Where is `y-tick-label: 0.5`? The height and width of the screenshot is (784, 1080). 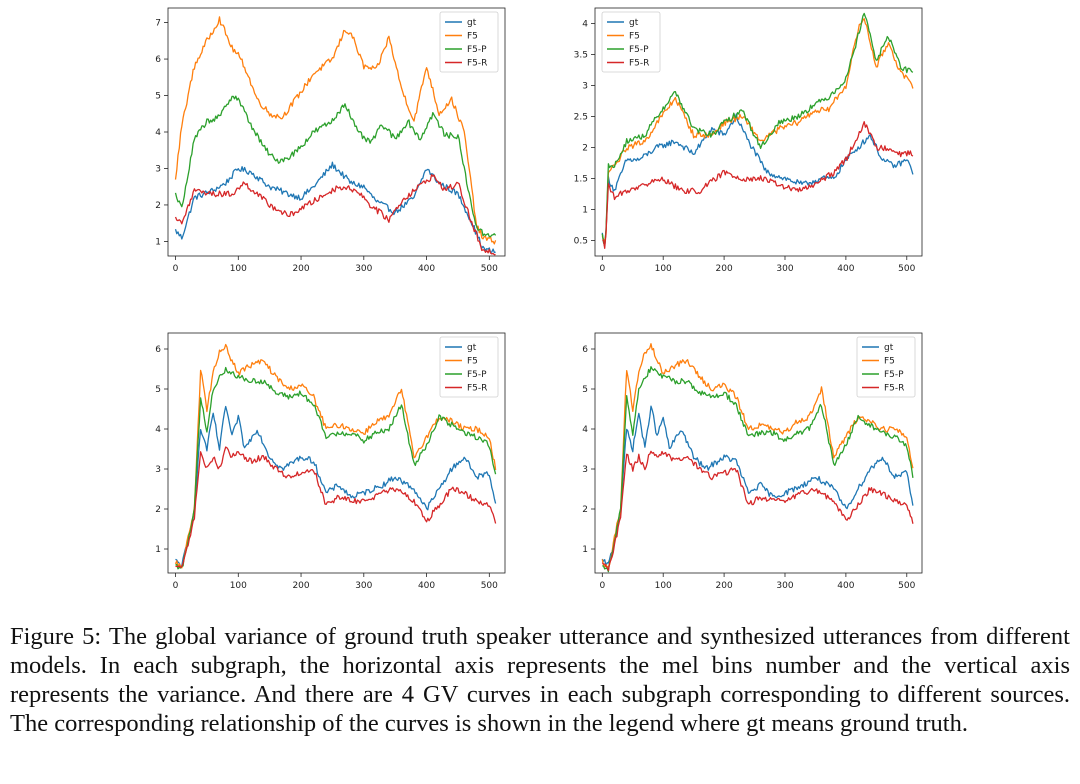 y-tick-label: 0.5 is located at coordinates (581, 242).